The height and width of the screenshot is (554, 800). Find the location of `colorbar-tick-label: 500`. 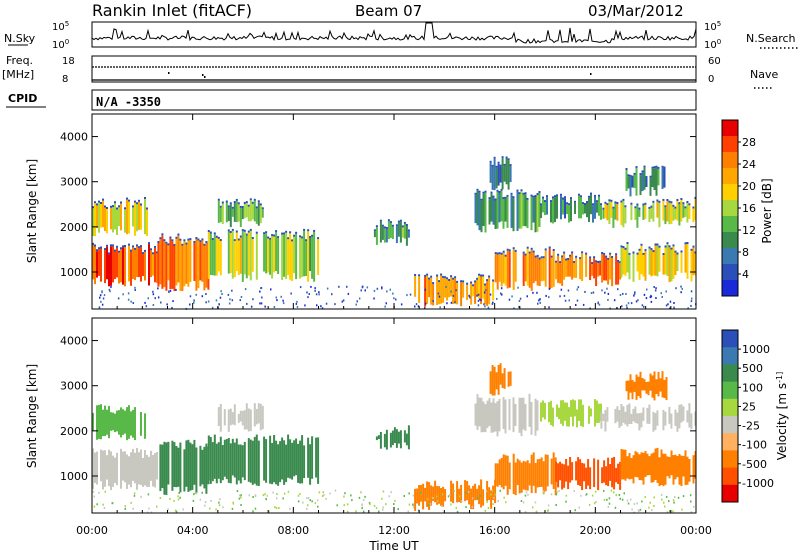

colorbar-tick-label: 500 is located at coordinates (752, 368).